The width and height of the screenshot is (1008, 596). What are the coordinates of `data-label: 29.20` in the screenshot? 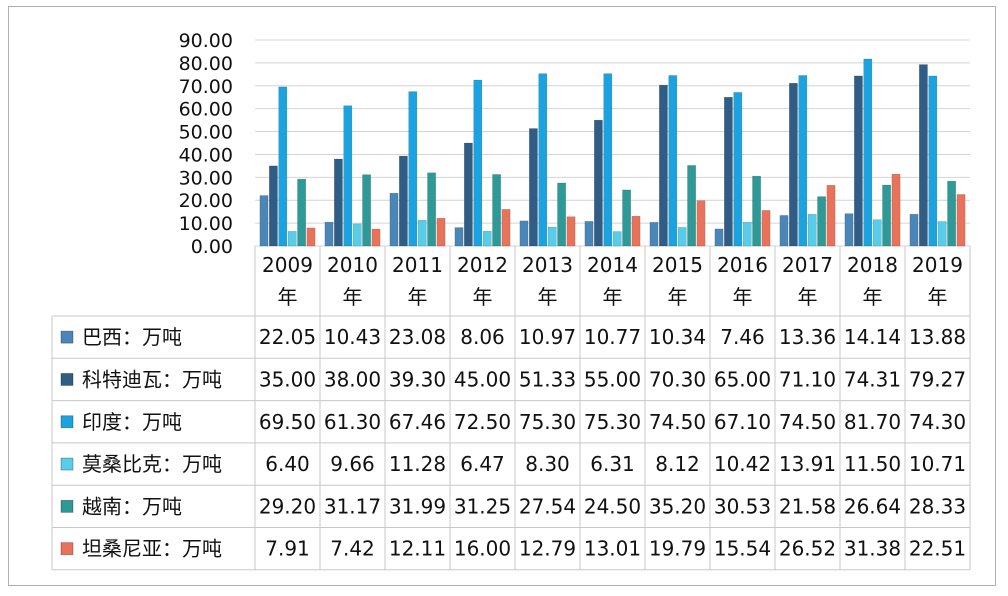 It's located at (287, 506).